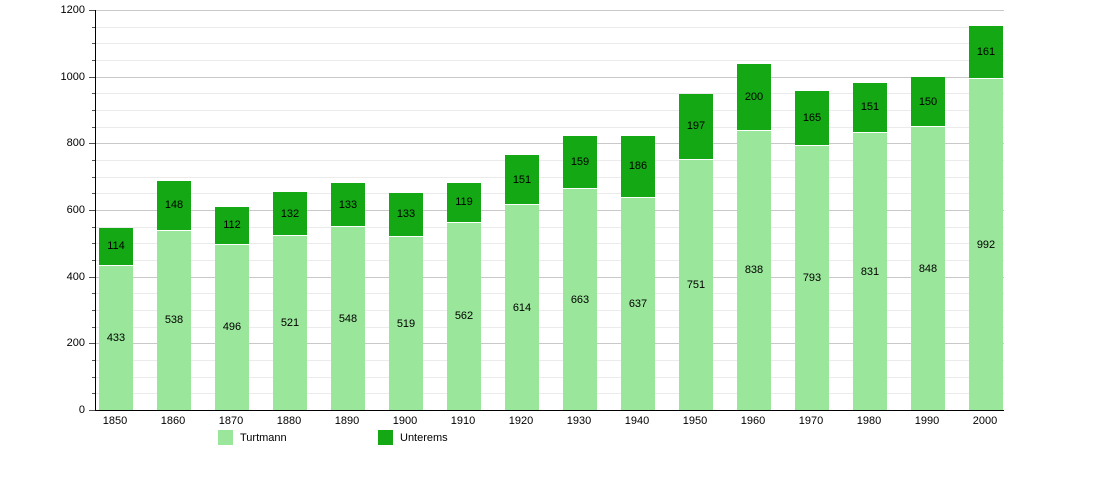  What do you see at coordinates (522, 307) in the screenshot?
I see `bar-segment-turtmann-1920: 614` at bounding box center [522, 307].